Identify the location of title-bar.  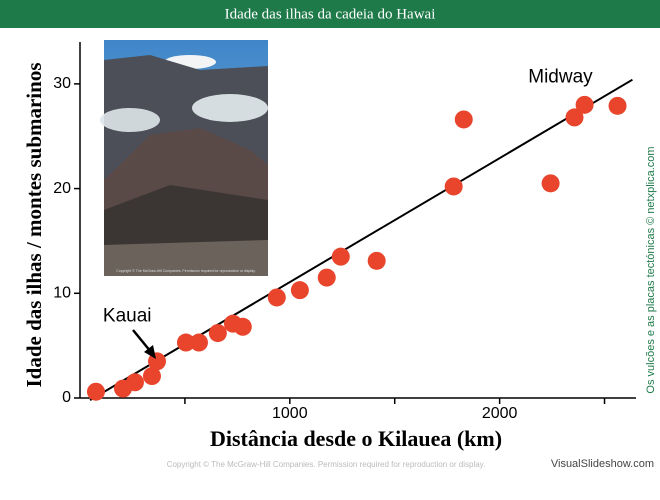
(330, 14).